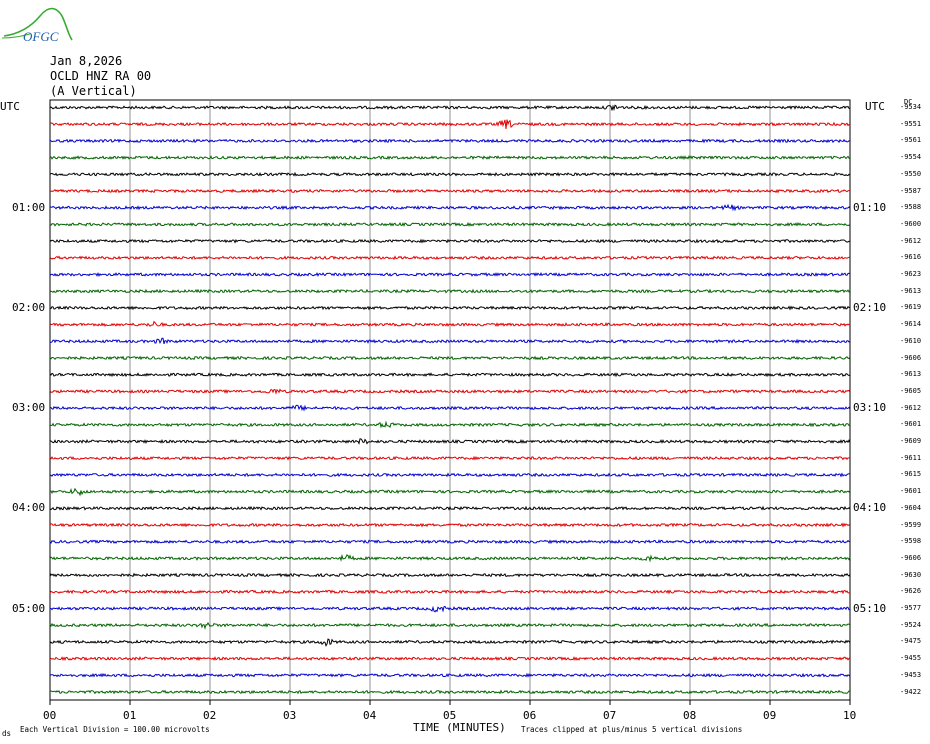 Image resolution: width=930 pixels, height=744 pixels. What do you see at coordinates (875, 106) in the screenshot?
I see `right-axis-title: UTC` at bounding box center [875, 106].